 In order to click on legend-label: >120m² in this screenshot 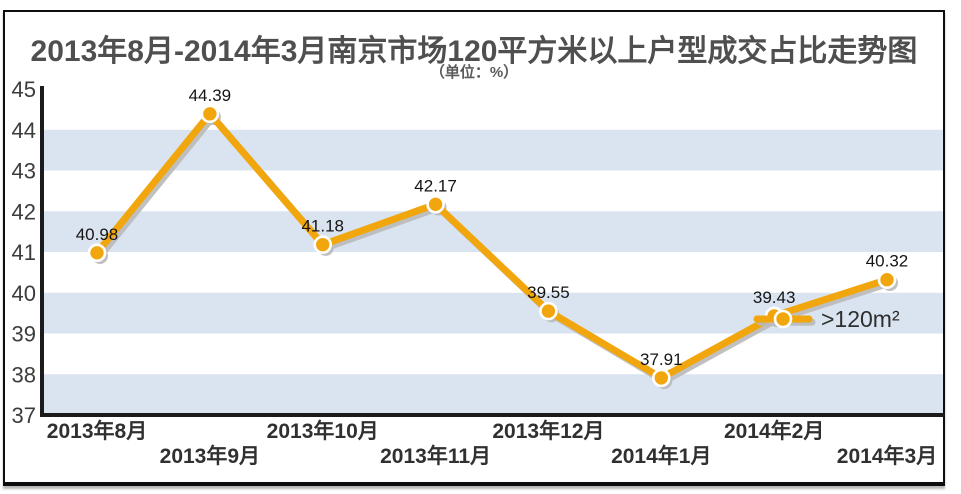, I will do `click(860, 319)`.